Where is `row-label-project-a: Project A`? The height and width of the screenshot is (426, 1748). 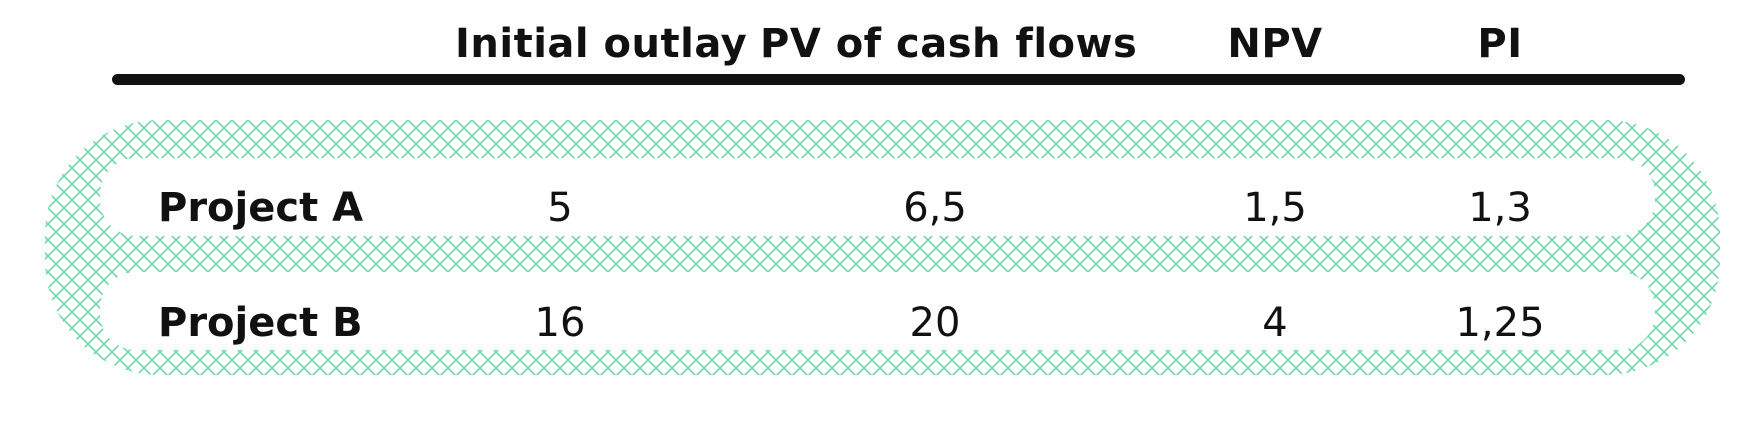 row-label-project-a: Project A is located at coordinates (261, 208).